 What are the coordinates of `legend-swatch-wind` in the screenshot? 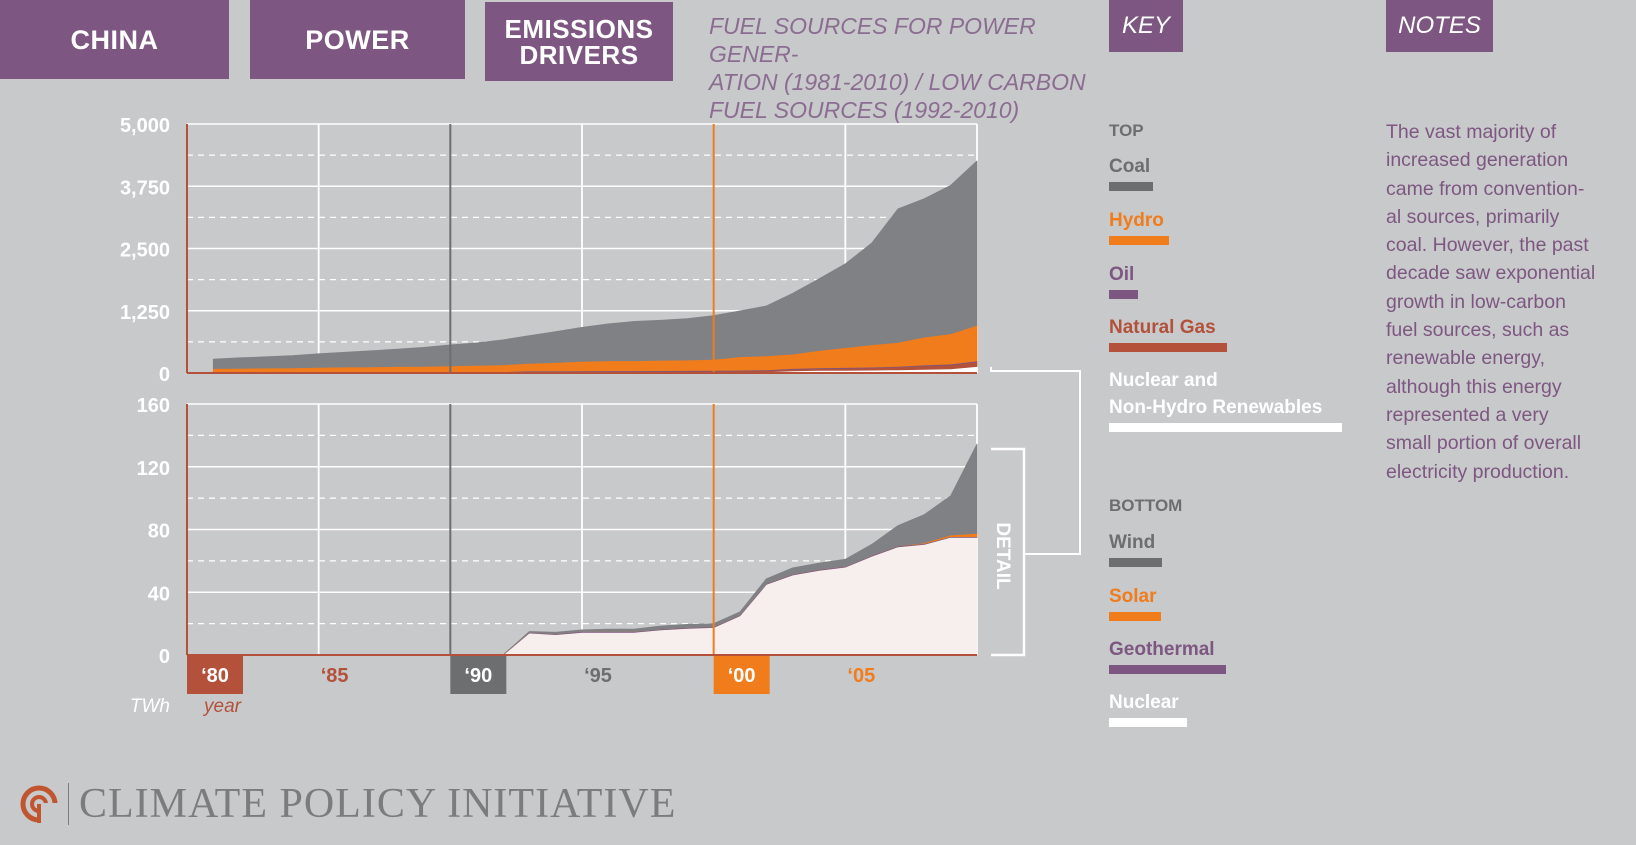 It's located at (1135, 562).